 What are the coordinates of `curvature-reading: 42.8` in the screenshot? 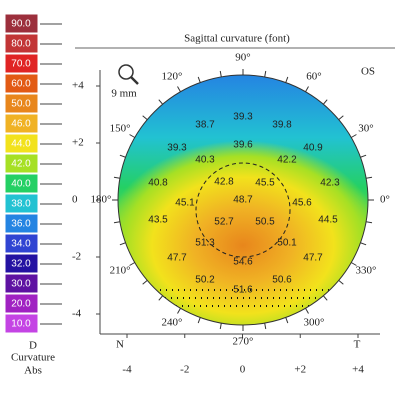 It's located at (224, 182).